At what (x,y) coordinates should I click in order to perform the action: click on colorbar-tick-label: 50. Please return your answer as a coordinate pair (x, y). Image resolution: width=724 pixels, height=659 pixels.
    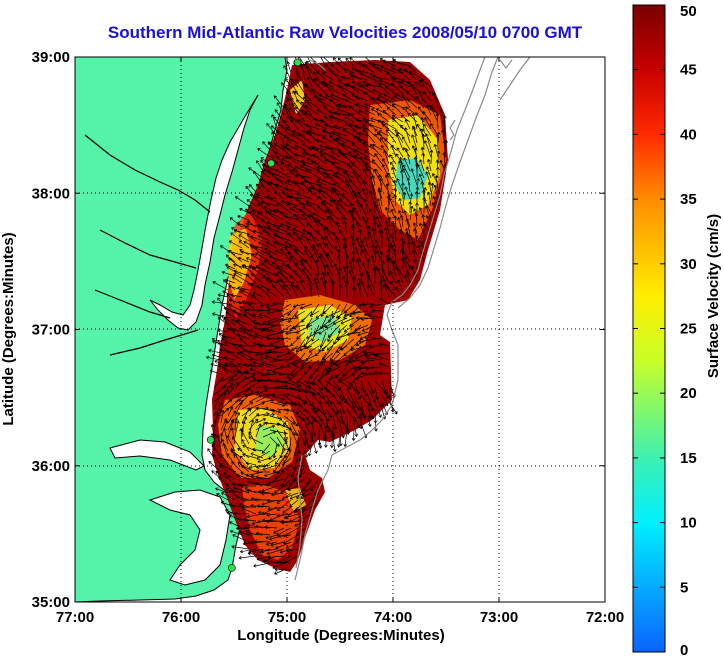
    Looking at the image, I should click on (688, 11).